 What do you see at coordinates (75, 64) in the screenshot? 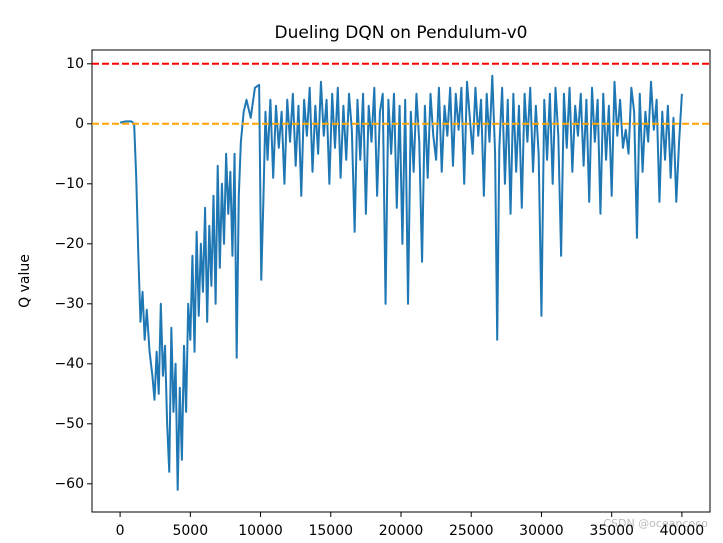
I see `y-tick-label: 10` at bounding box center [75, 64].